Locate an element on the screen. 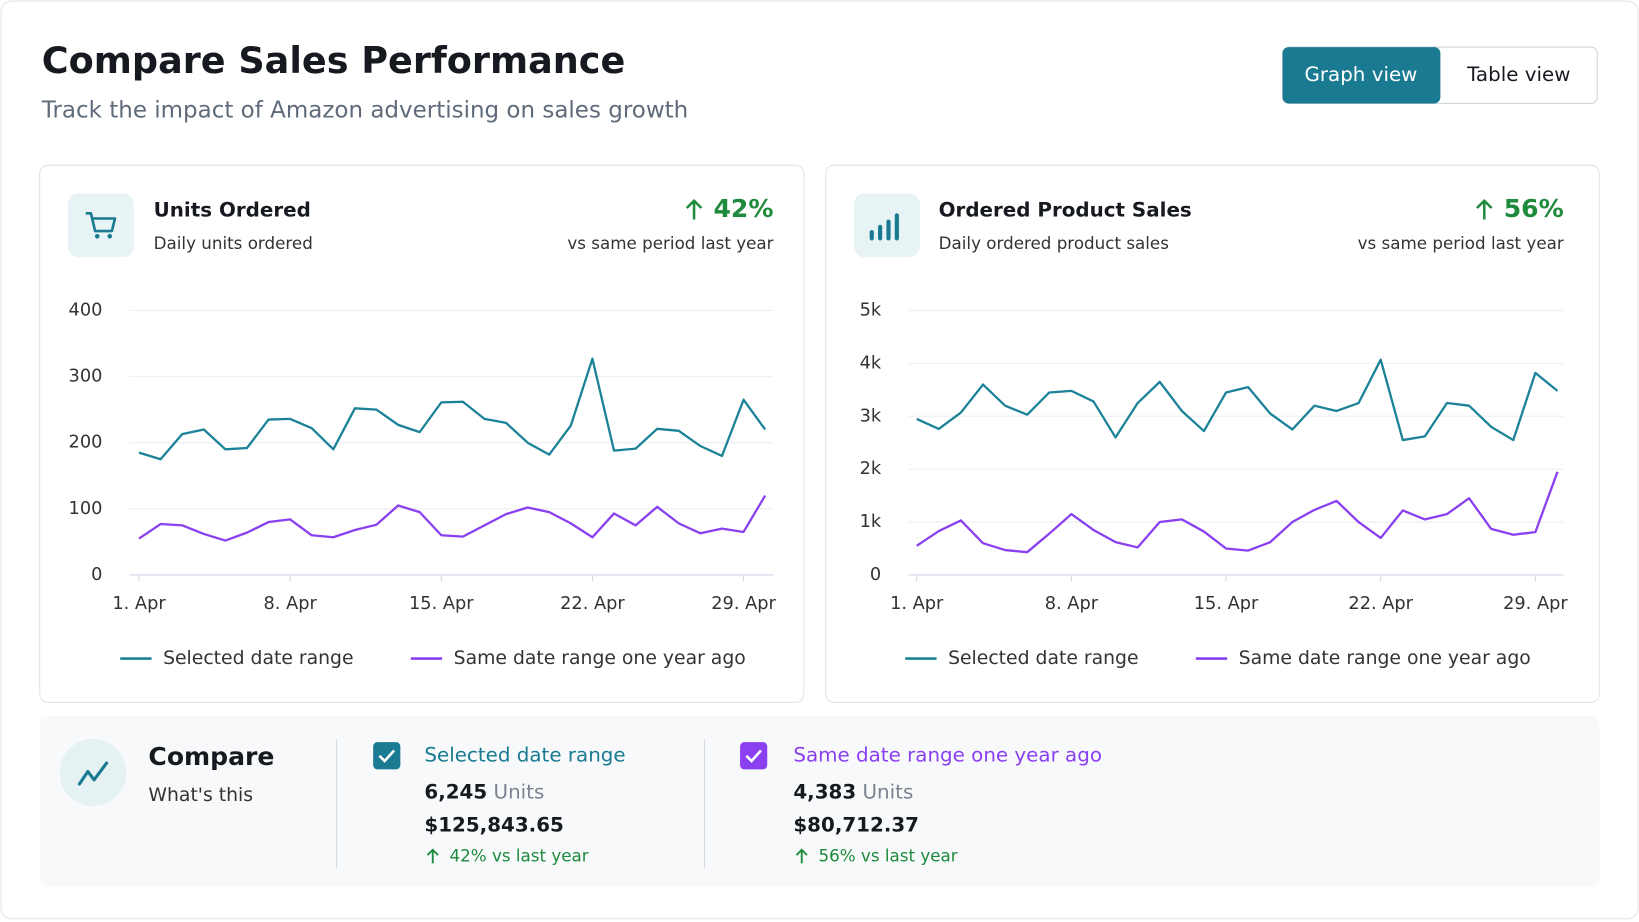  view-toggle: Graph view Table view is located at coordinates (1440, 75).